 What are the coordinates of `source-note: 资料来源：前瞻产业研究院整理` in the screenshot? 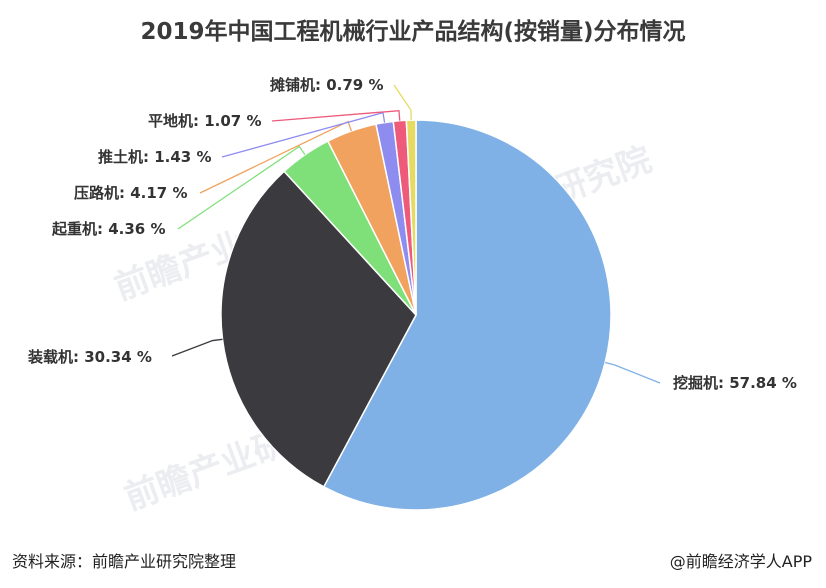 It's located at (124, 561).